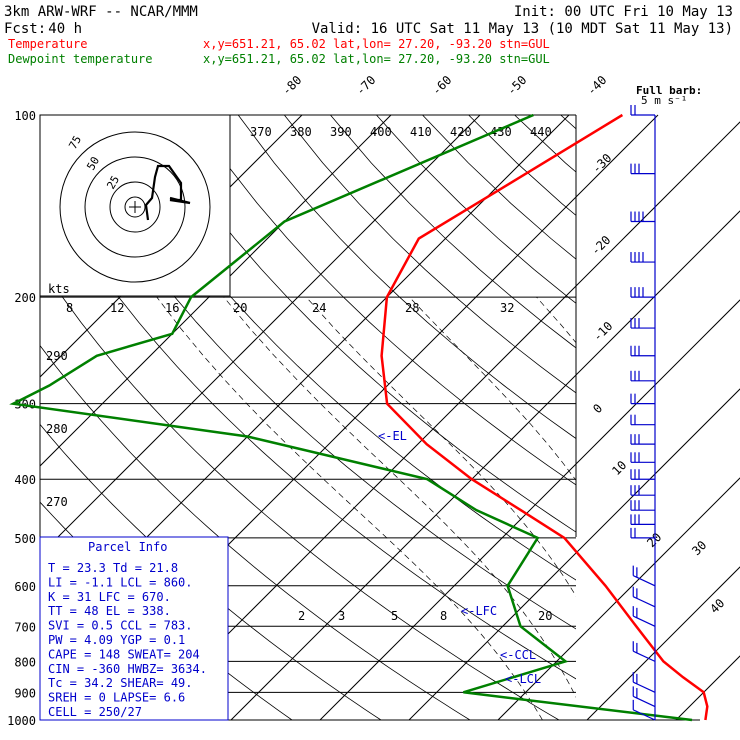 The image size is (740, 740). I want to click on isotherm-label: -40, so click(596, 85).